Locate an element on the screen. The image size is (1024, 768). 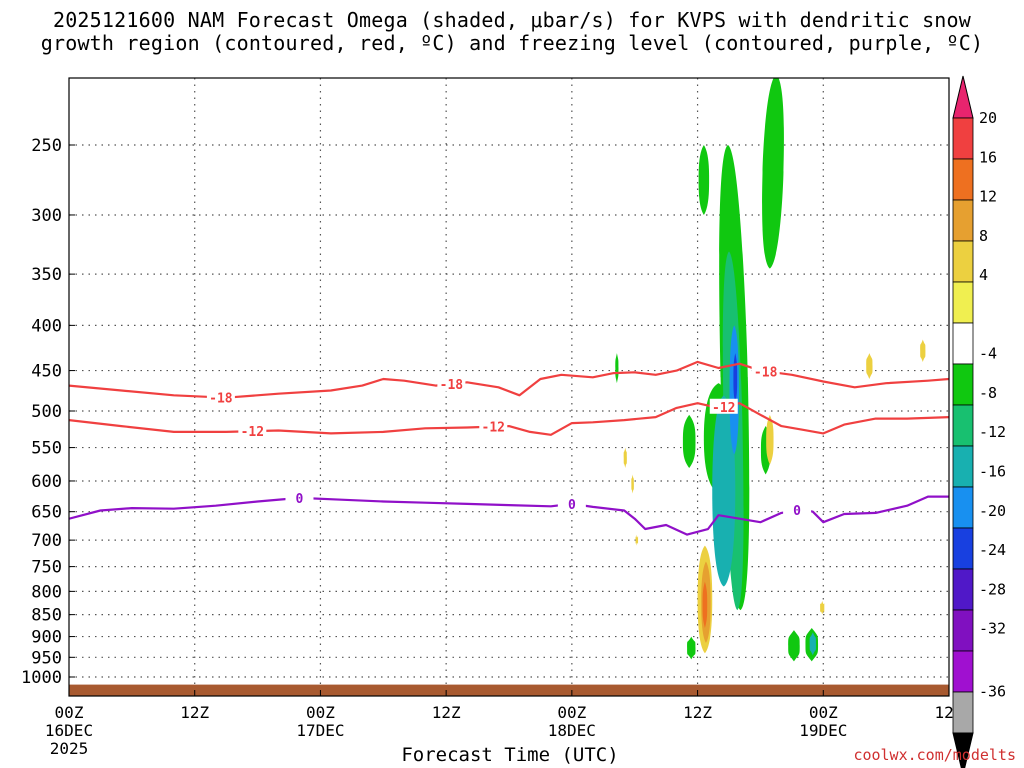
x-date-label: 18DEC is located at coordinates (572, 730).